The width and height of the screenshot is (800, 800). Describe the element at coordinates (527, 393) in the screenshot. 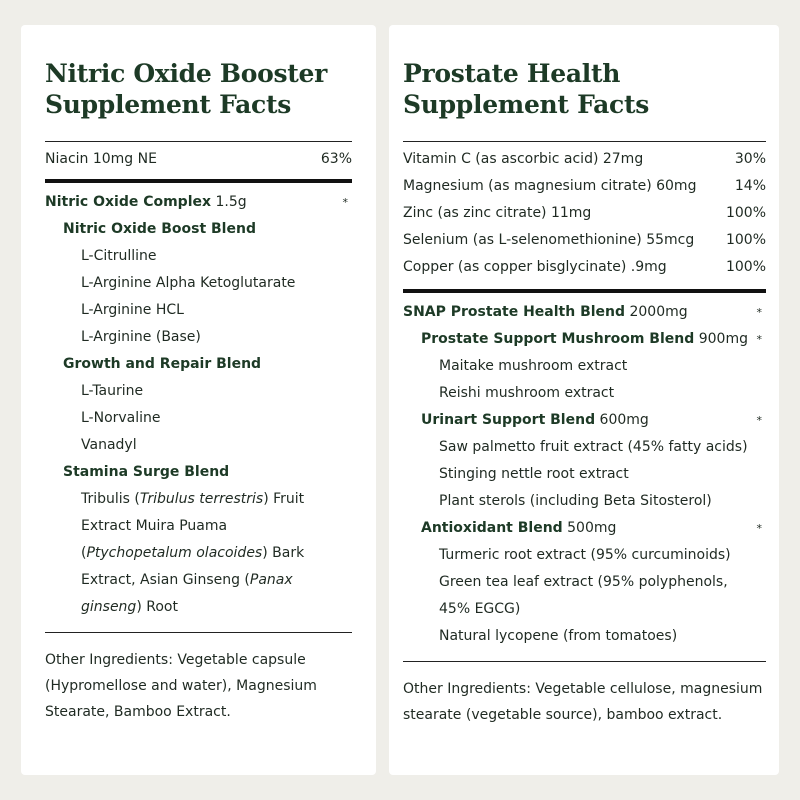

I see `ingredient-row: Reishi mushroom extract` at that location.